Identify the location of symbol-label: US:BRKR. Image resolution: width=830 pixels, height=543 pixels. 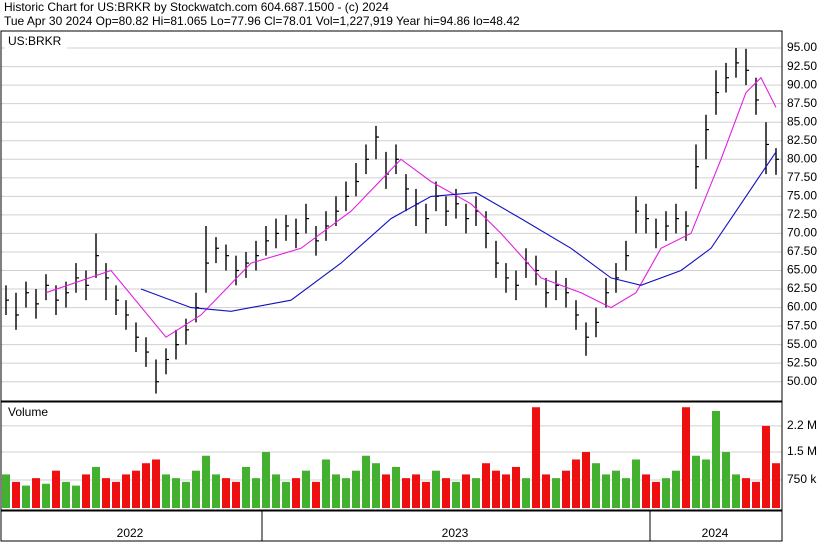
(35, 41).